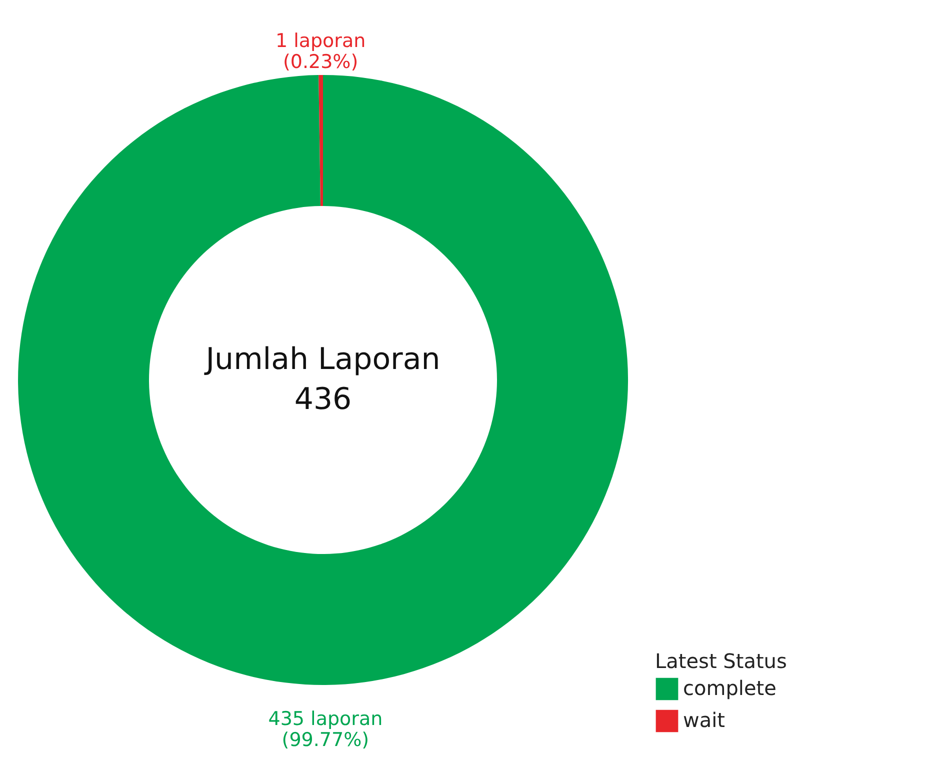 The image size is (948, 760). I want to click on donut-slice, so click(320, 140).